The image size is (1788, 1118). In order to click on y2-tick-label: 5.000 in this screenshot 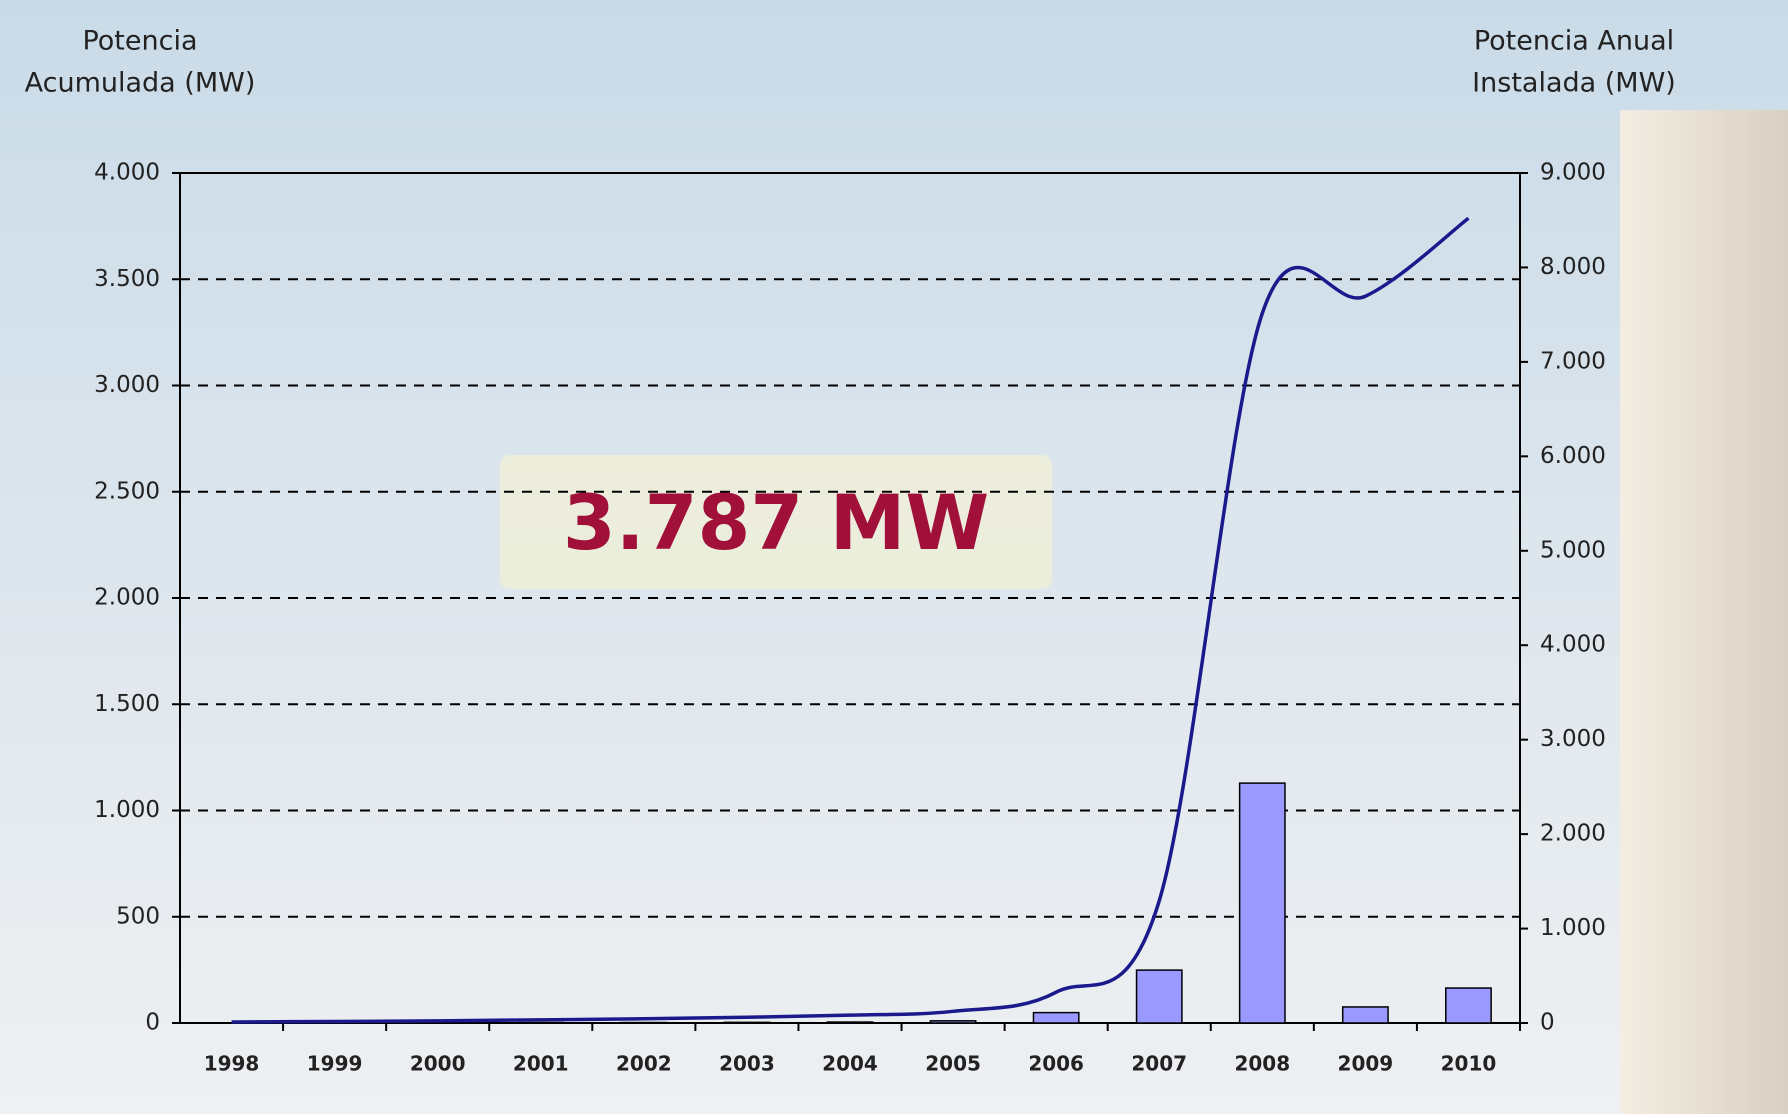, I will do `click(1573, 550)`.